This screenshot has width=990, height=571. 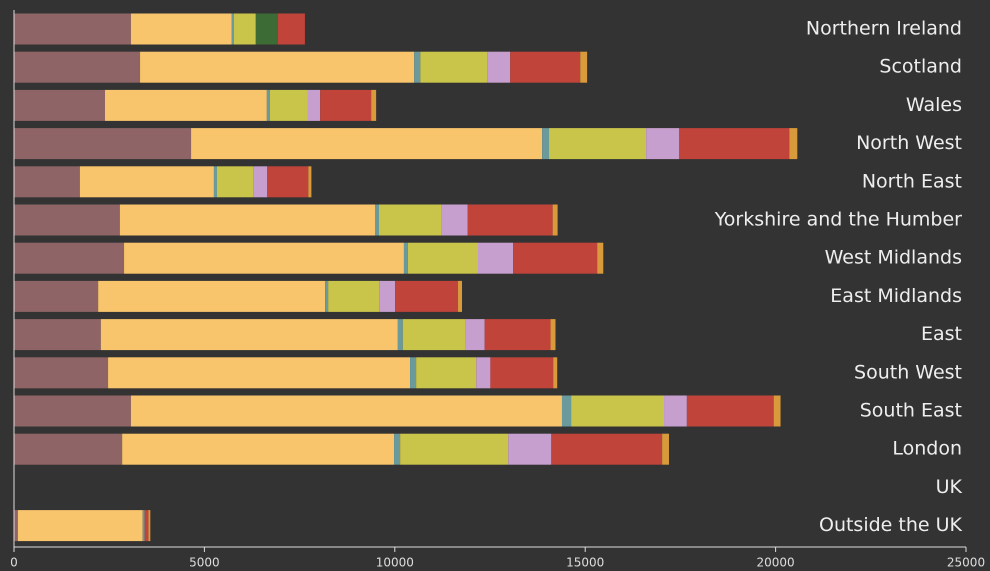 I want to click on category-label: East, so click(x=941, y=334).